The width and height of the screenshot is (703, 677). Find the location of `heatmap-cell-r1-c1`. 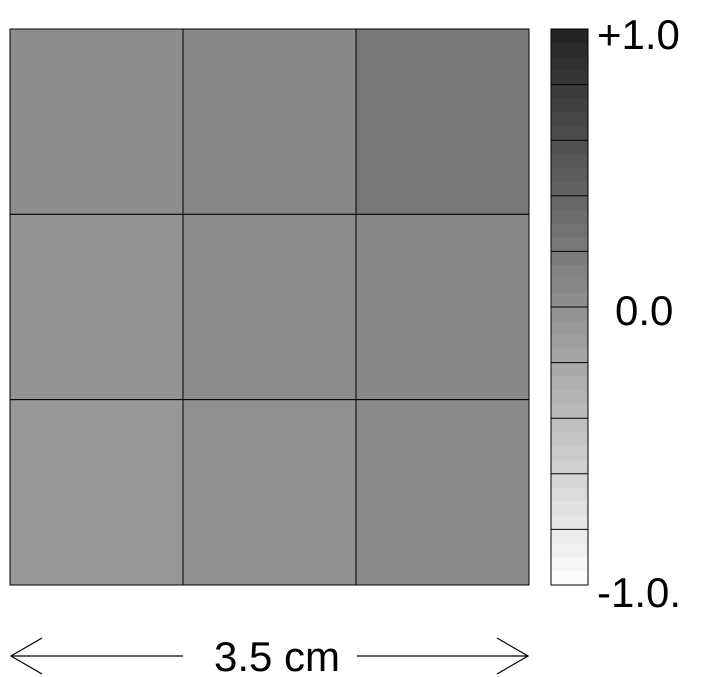

heatmap-cell-r1-c1 is located at coordinates (96, 121).